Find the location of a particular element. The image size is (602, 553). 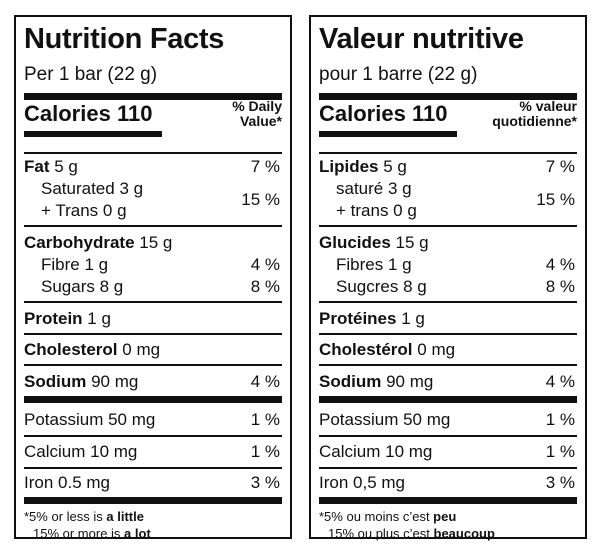

footnote-text: 15% ou plus c’est is located at coordinates (381, 533).